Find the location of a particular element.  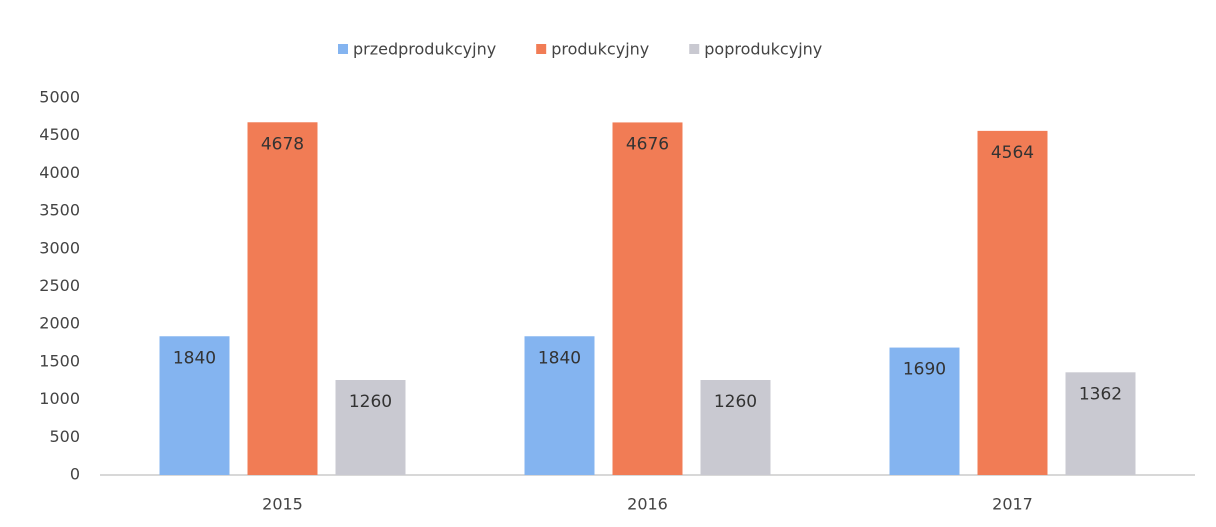

legend-label: poprodukcyjny is located at coordinates (763, 49).